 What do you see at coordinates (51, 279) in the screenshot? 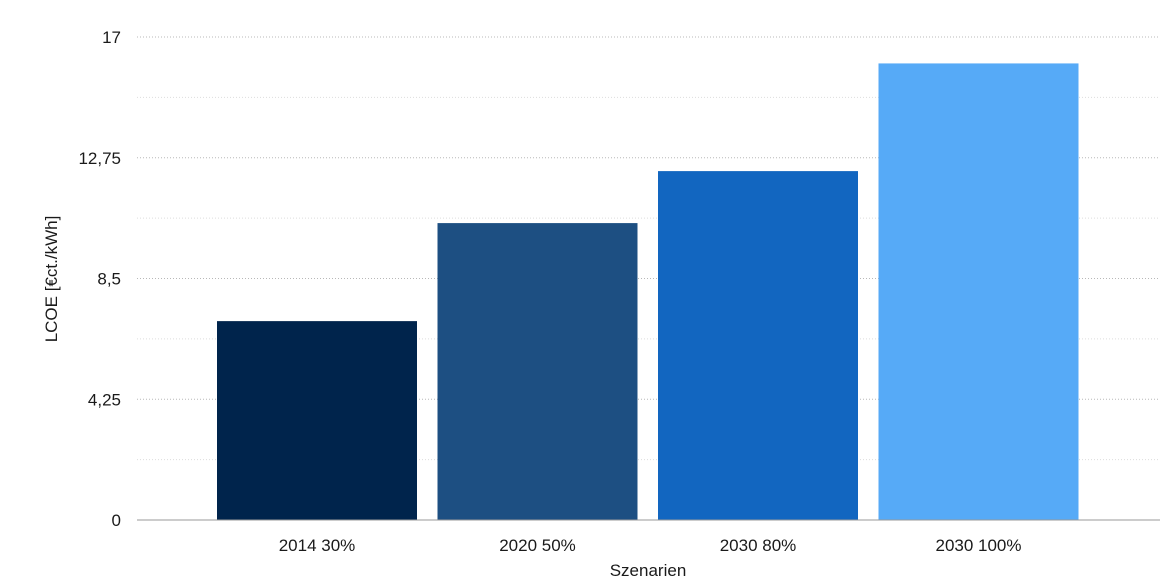
I see `y-axis-title: LCOE [€ct./kWh]` at bounding box center [51, 279].